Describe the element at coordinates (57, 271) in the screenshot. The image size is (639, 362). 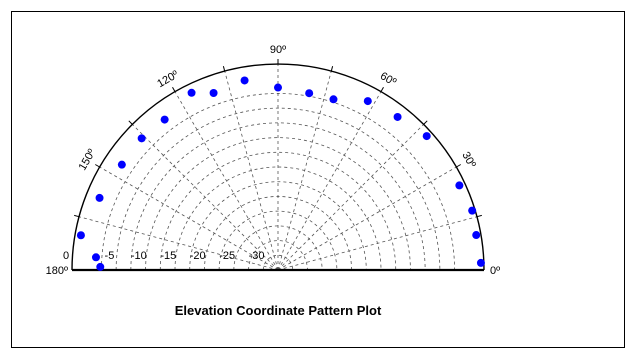
I see `angle-tick-label: 180º` at that location.